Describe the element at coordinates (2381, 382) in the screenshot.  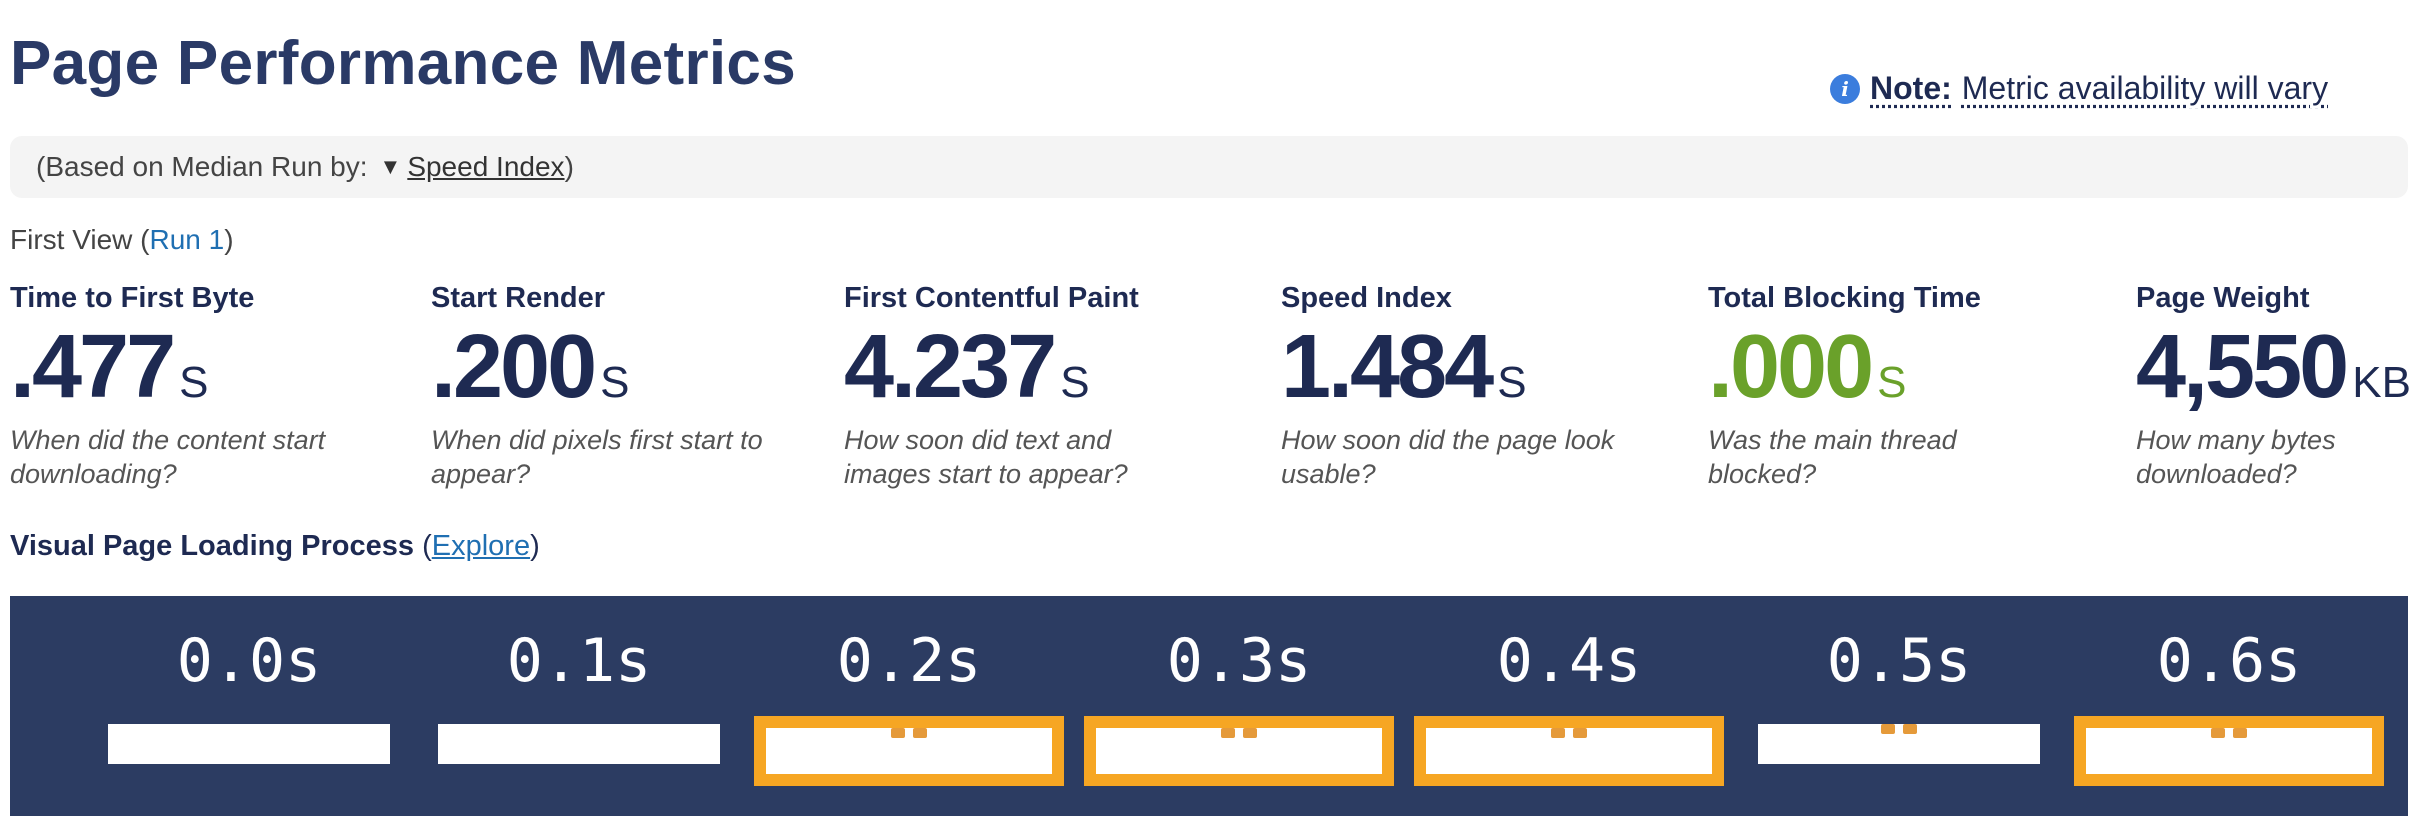
I see `metric-unit: KB` at that location.